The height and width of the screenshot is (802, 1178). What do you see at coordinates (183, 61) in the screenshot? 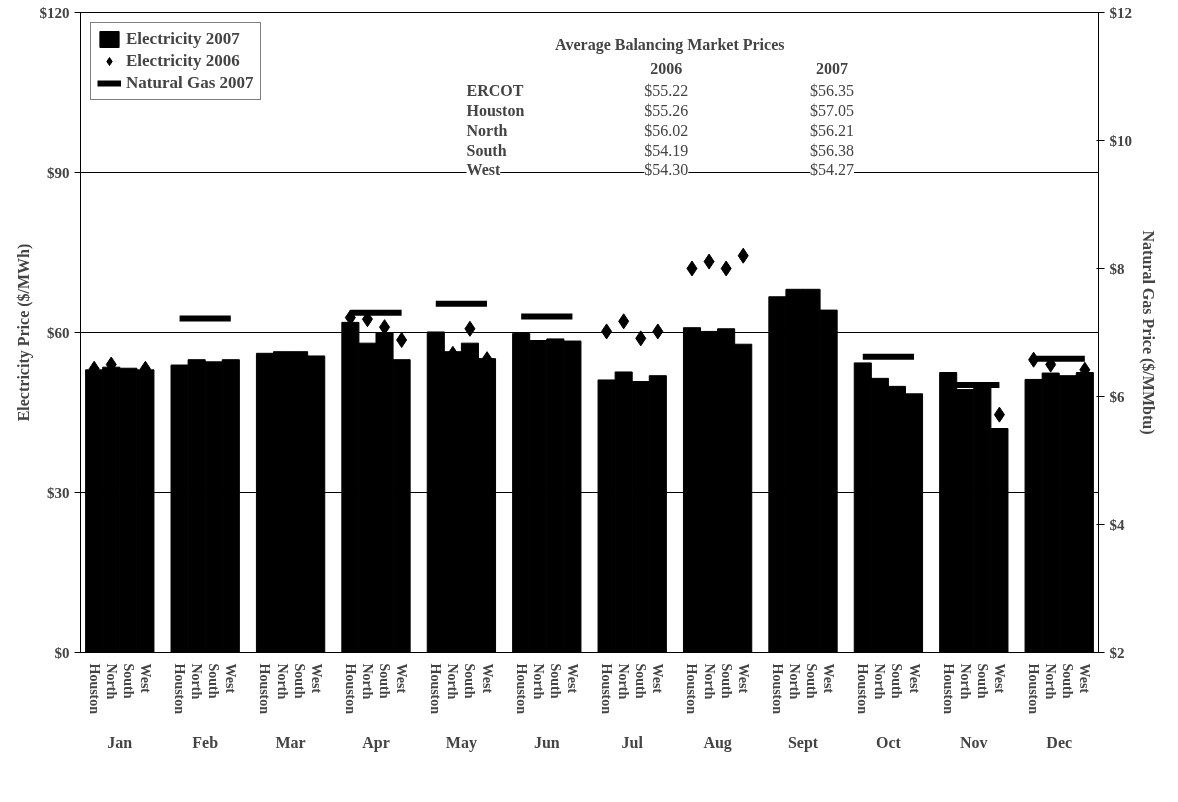
I see `legend-label: Electricity 2006` at bounding box center [183, 61].